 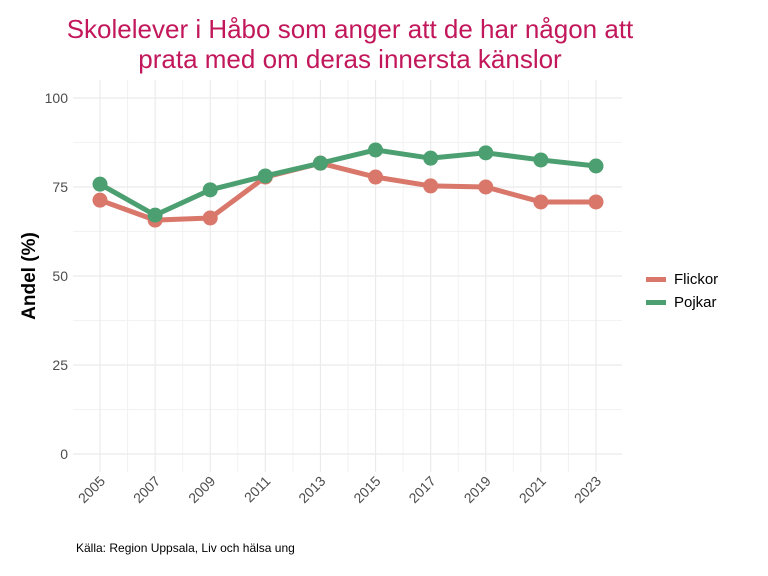 I want to click on title-line-2: prata med om deras innersta känslor, so click(x=350, y=59).